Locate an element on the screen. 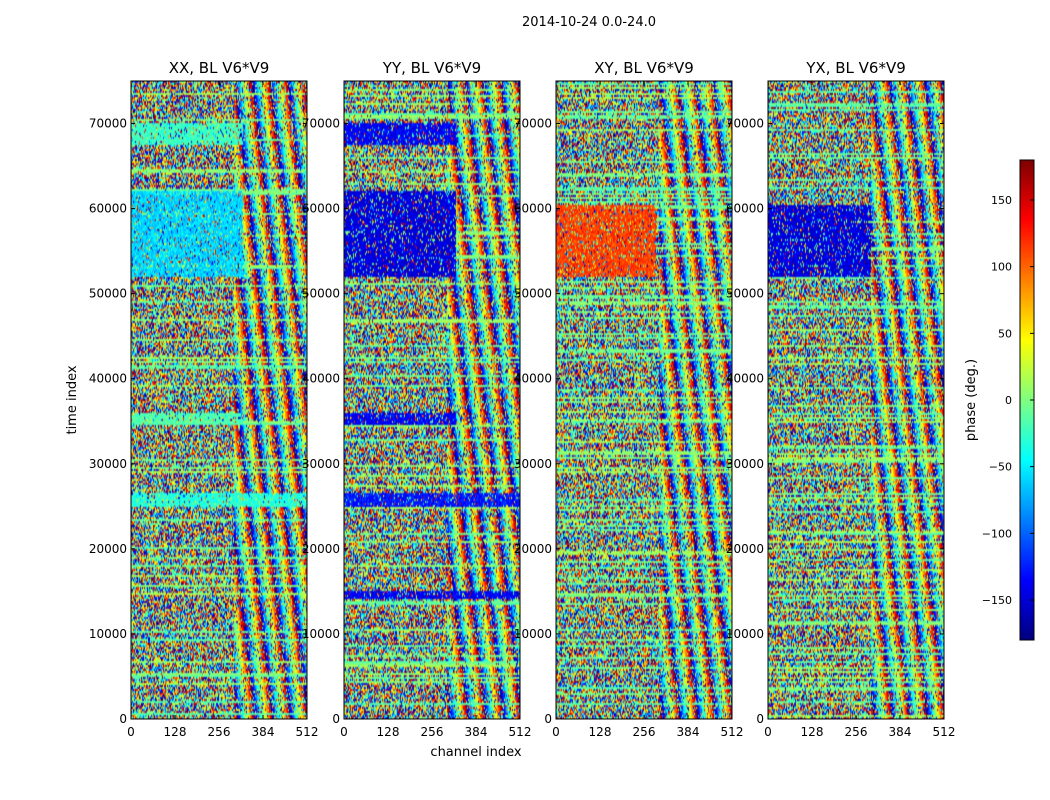  colorbar: 150 100 50 0 −50 −100 −150 phase (deg.) is located at coordinates (999, 400).